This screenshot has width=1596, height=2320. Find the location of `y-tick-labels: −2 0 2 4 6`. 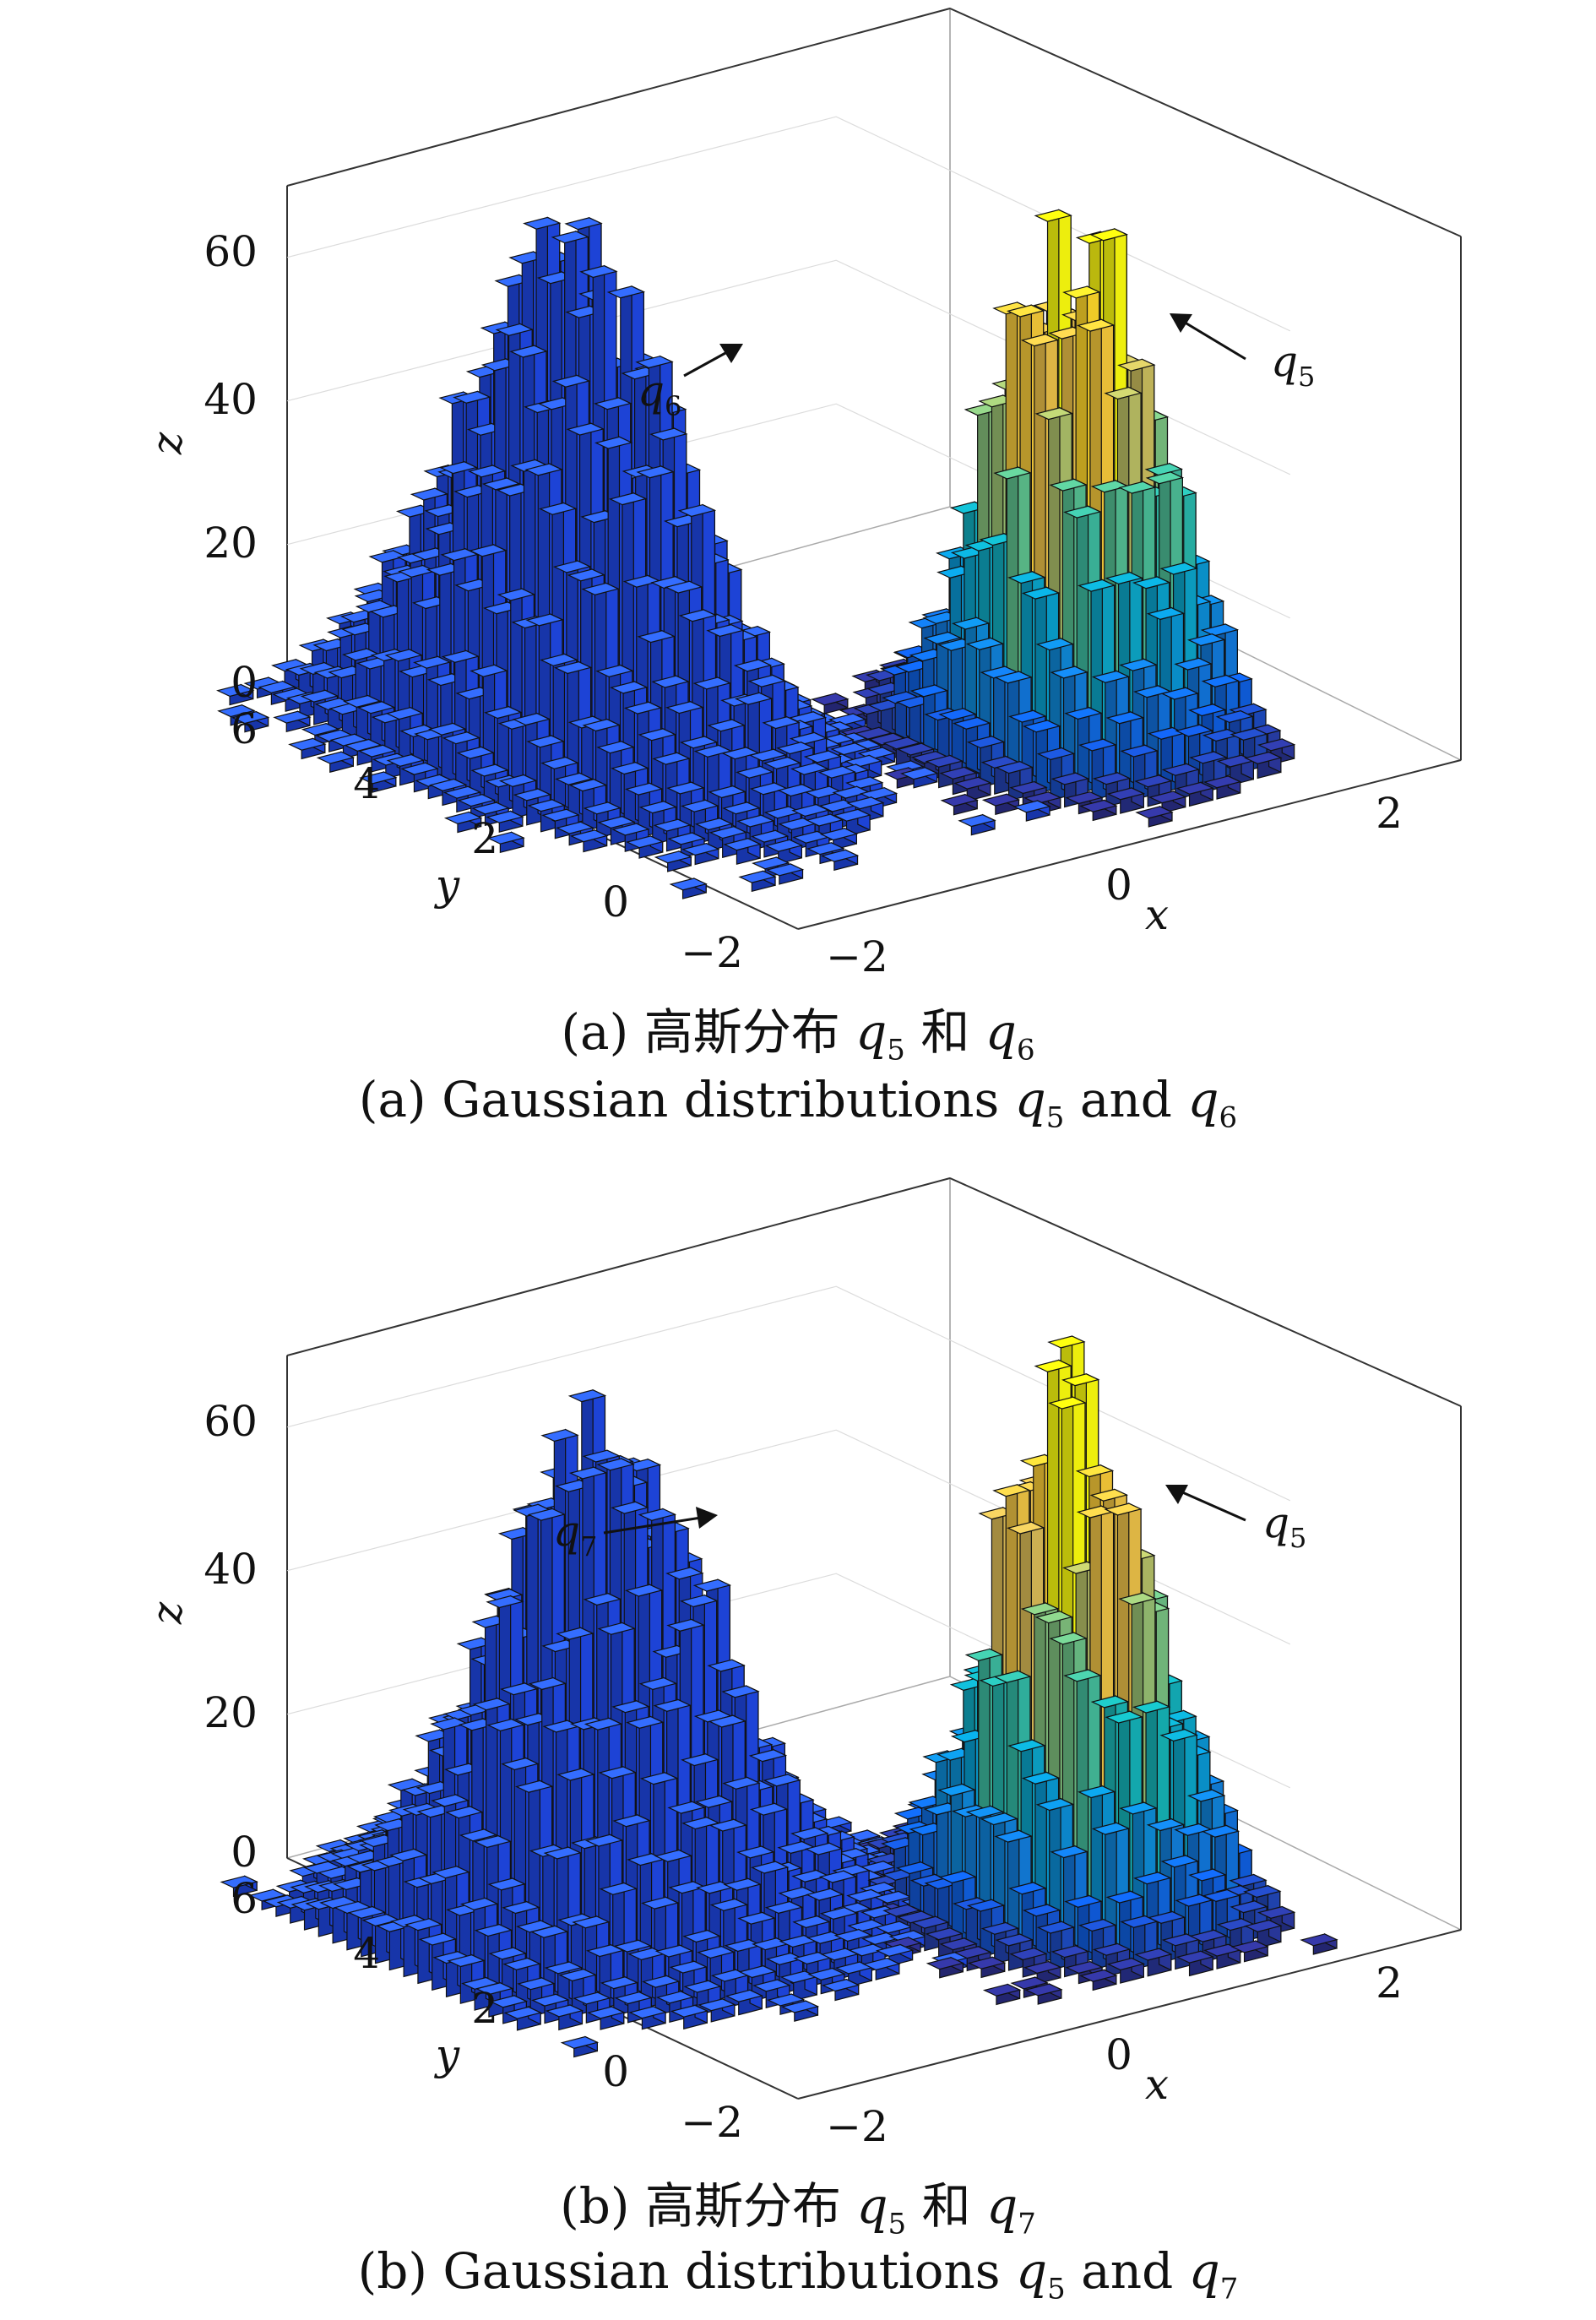

y-tick-labels: −2 0 2 4 6 is located at coordinates (487, 840).